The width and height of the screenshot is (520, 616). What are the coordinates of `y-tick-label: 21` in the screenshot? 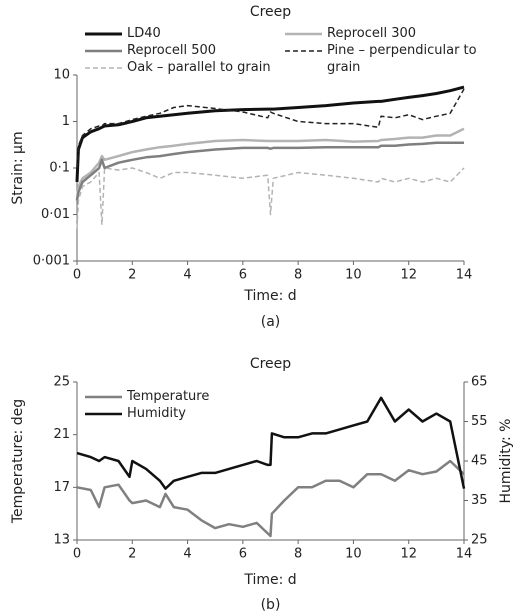 It's located at (61, 434).